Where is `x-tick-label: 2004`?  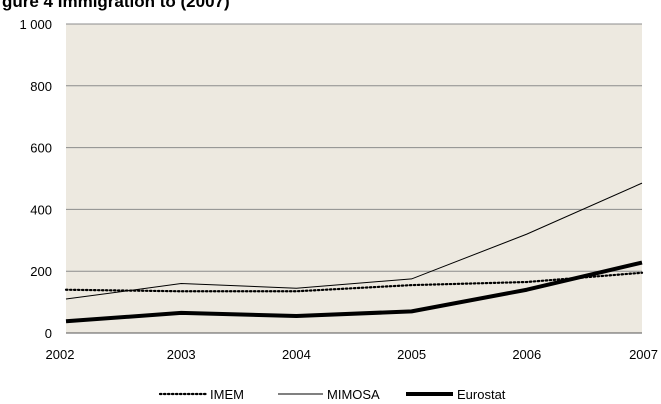
x-tick-label: 2004 is located at coordinates (296, 354).